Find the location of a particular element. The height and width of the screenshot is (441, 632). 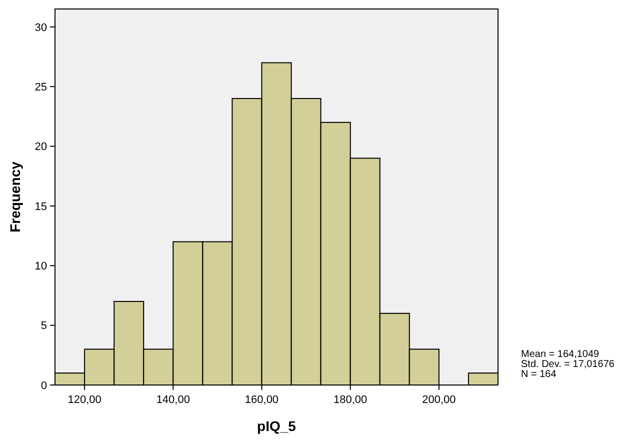

x-axis-title: pIQ_5 is located at coordinates (276, 426).